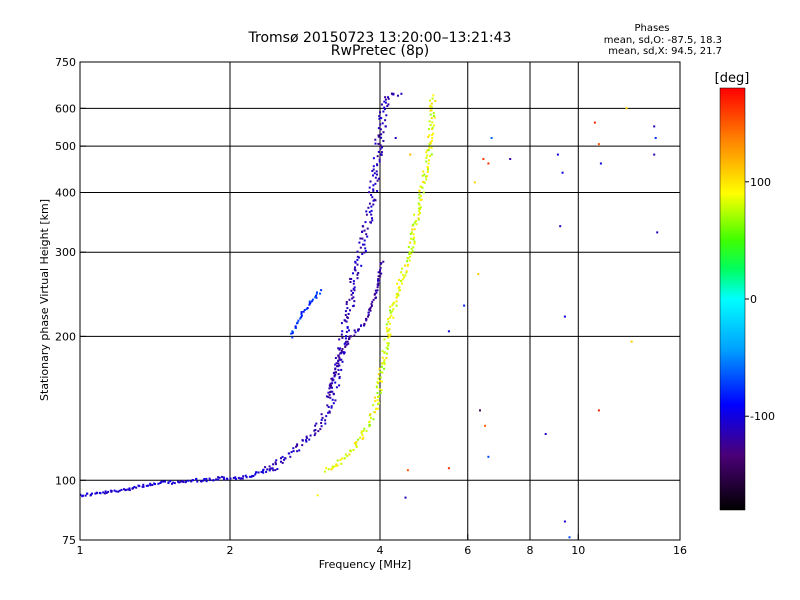 The height and width of the screenshot is (600, 800). I want to click on y-tick-label: 200, so click(65, 336).